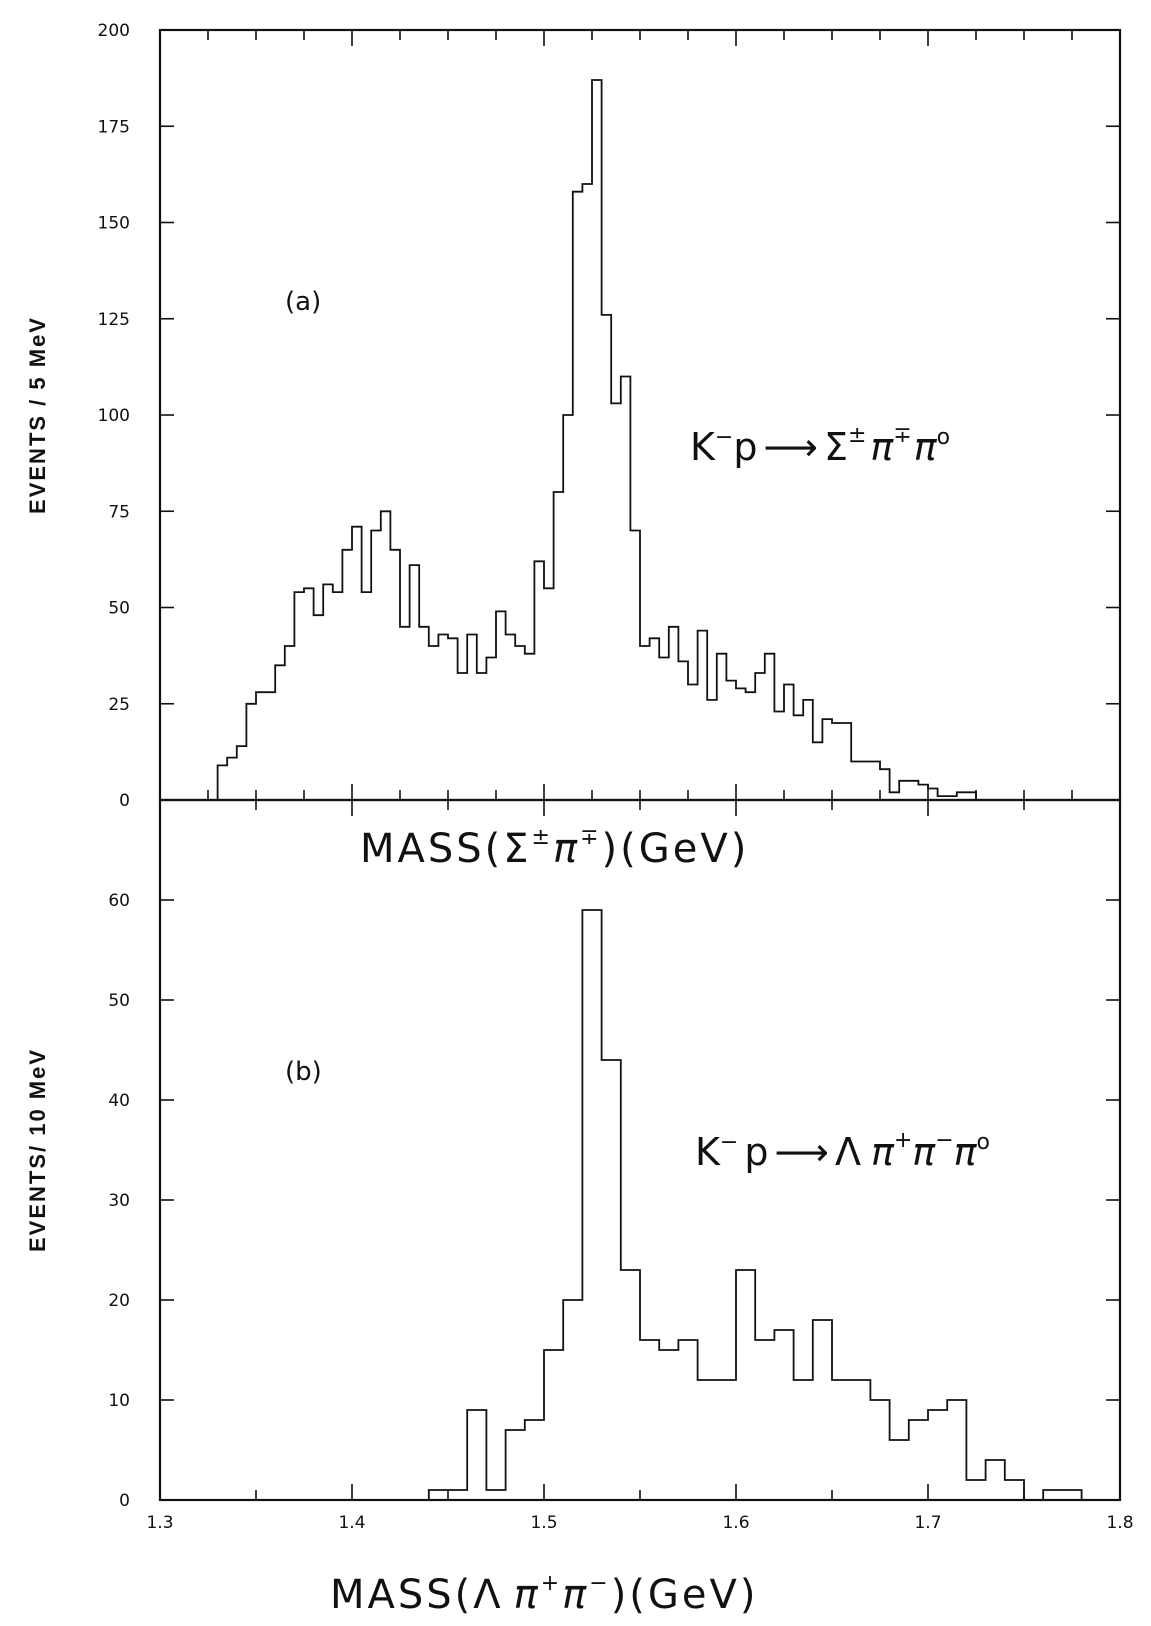  Describe the element at coordinates (1119, 1523) in the screenshot. I see `x-tick-label: 1.8` at that location.